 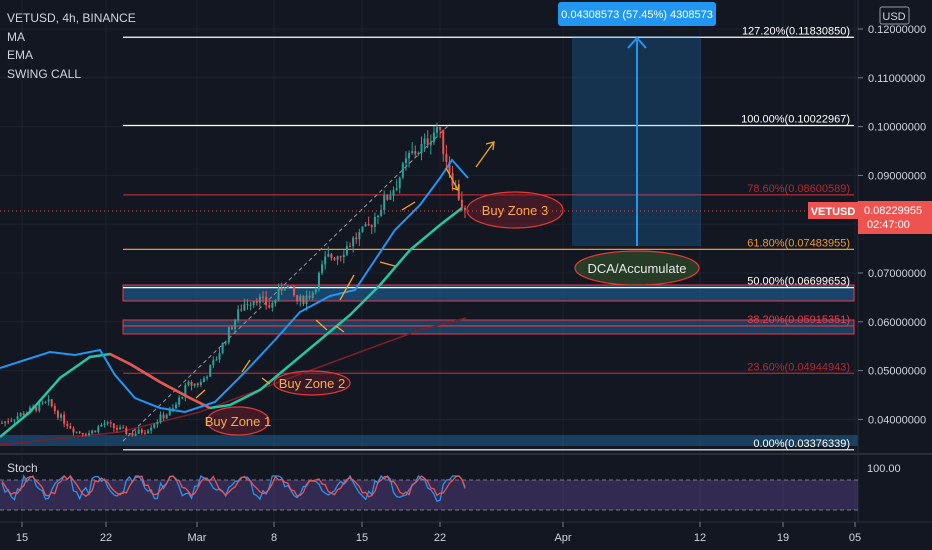 What do you see at coordinates (16, 36) in the screenshot?
I see `indicator-ma: MA` at bounding box center [16, 36].